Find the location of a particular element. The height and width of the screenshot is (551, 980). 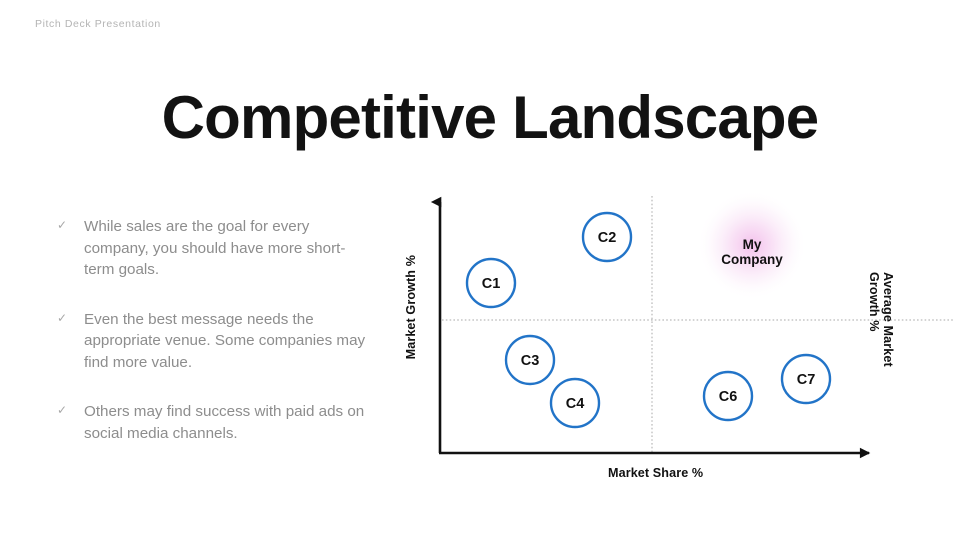

right-axis-label-line2: Growth % is located at coordinates (873, 302).